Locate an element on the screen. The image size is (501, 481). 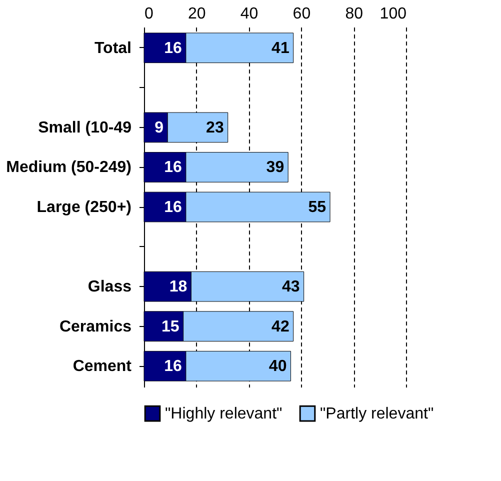
legend-label: "Highly relevant" is located at coordinates (223, 414).